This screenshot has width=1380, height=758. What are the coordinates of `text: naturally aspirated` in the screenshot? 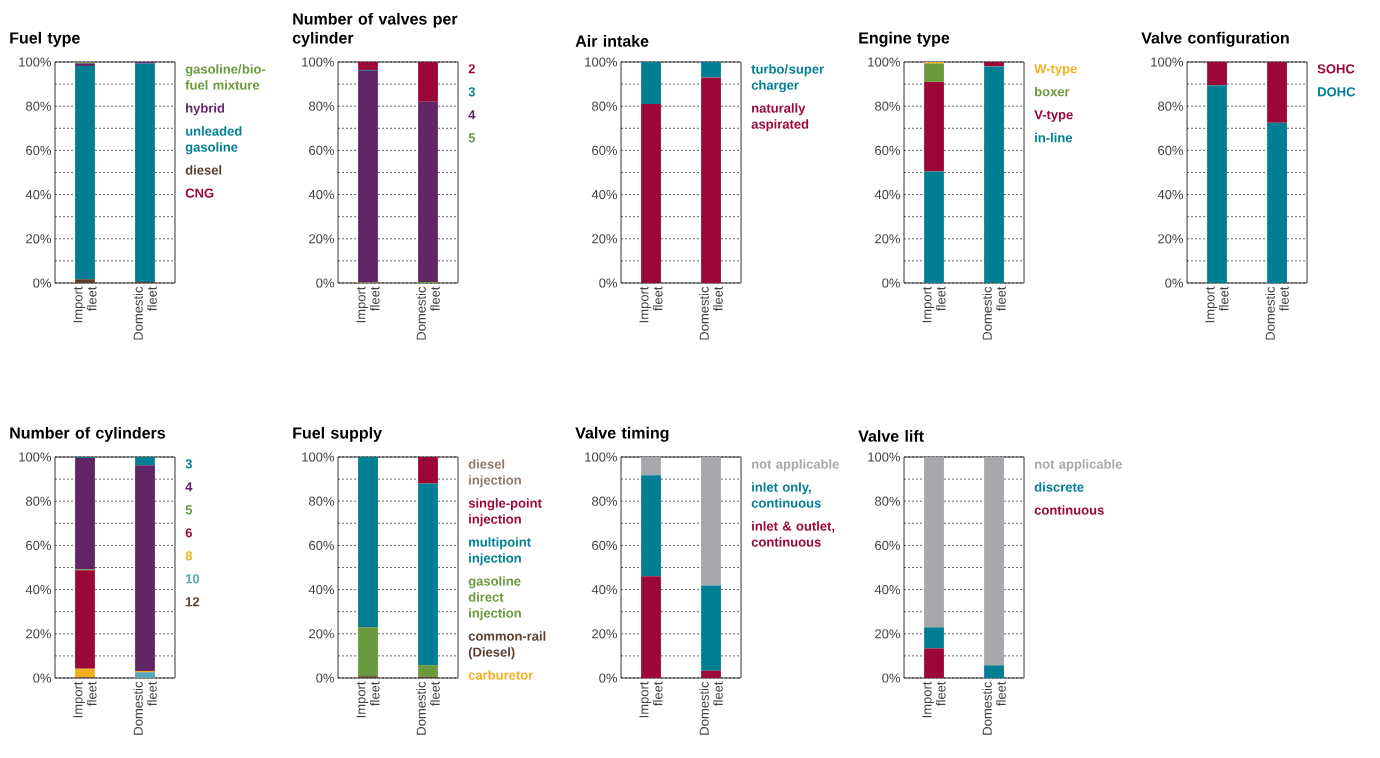 It's located at (780, 117).